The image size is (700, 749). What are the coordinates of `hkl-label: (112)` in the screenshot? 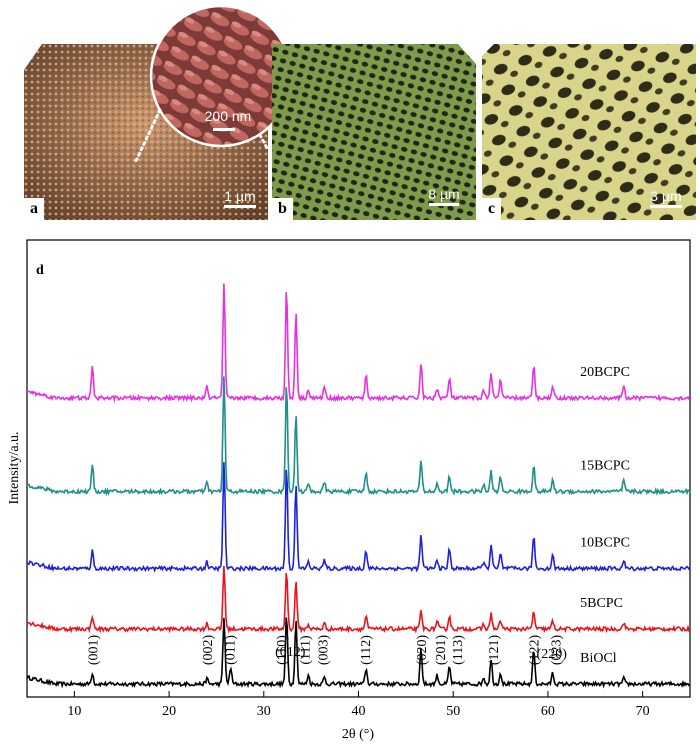 It's located at (366, 650).